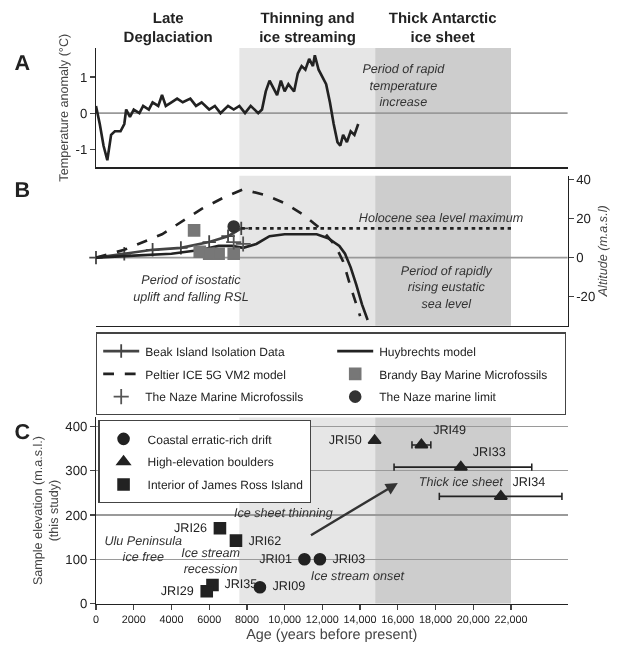  What do you see at coordinates (22, 433) in the screenshot?
I see `text: C` at bounding box center [22, 433].